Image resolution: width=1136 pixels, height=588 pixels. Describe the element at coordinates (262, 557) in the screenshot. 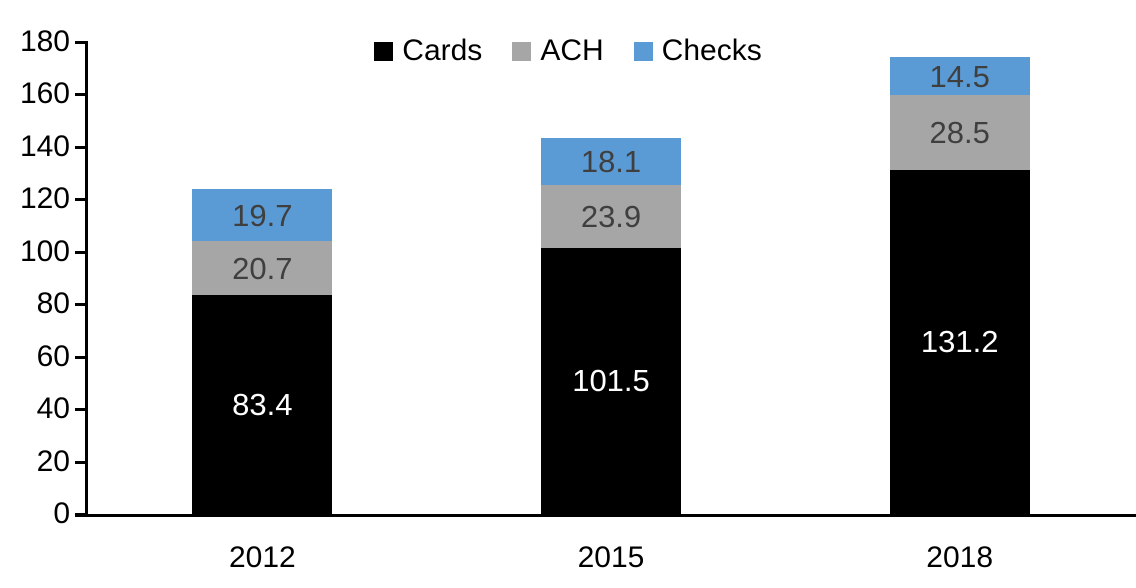

I see `x-label-2012: 2012` at that location.